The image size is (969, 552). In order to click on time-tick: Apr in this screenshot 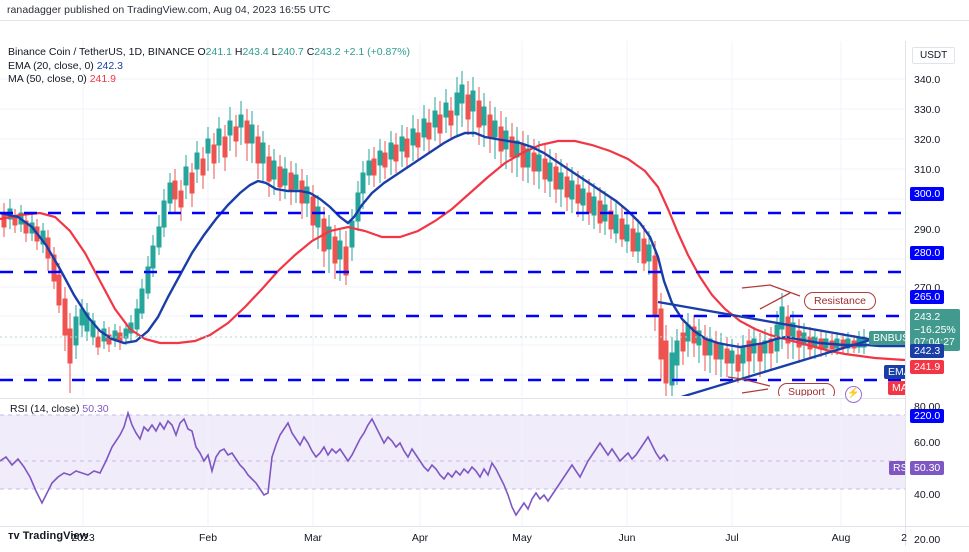, I will do `click(420, 538)`.